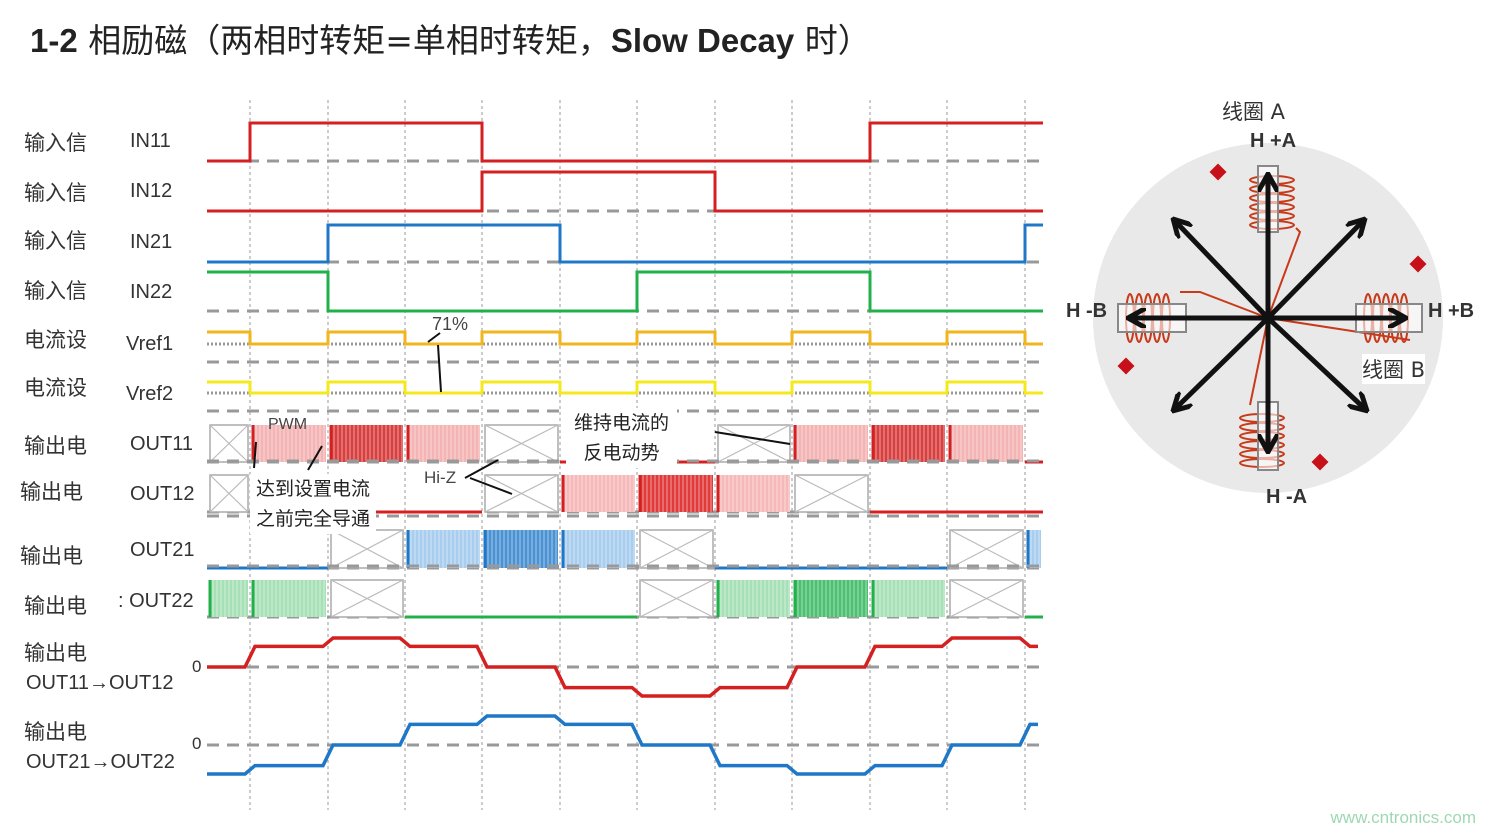  What do you see at coordinates (625, 243) in the screenshot?
I see `waveform-in21` at bounding box center [625, 243].